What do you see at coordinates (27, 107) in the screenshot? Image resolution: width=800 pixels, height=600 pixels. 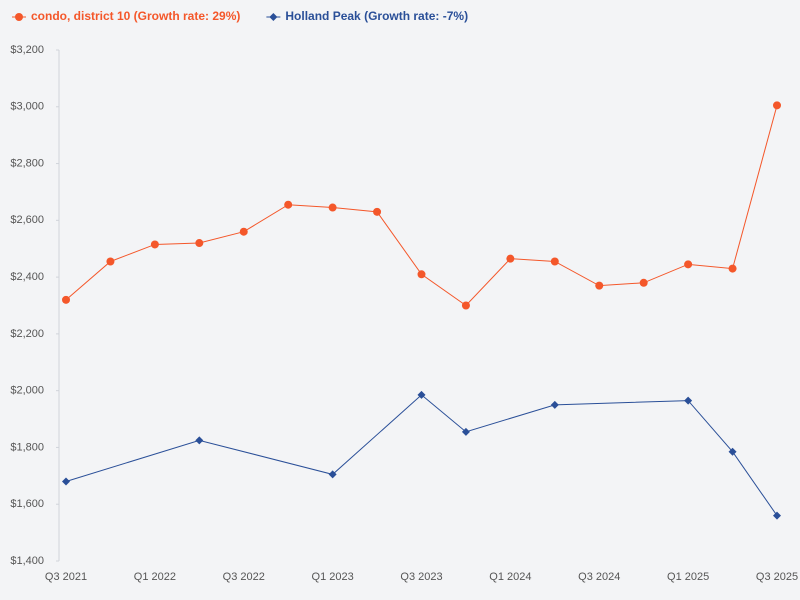 I see `y-tick-label: $3,000` at bounding box center [27, 107].